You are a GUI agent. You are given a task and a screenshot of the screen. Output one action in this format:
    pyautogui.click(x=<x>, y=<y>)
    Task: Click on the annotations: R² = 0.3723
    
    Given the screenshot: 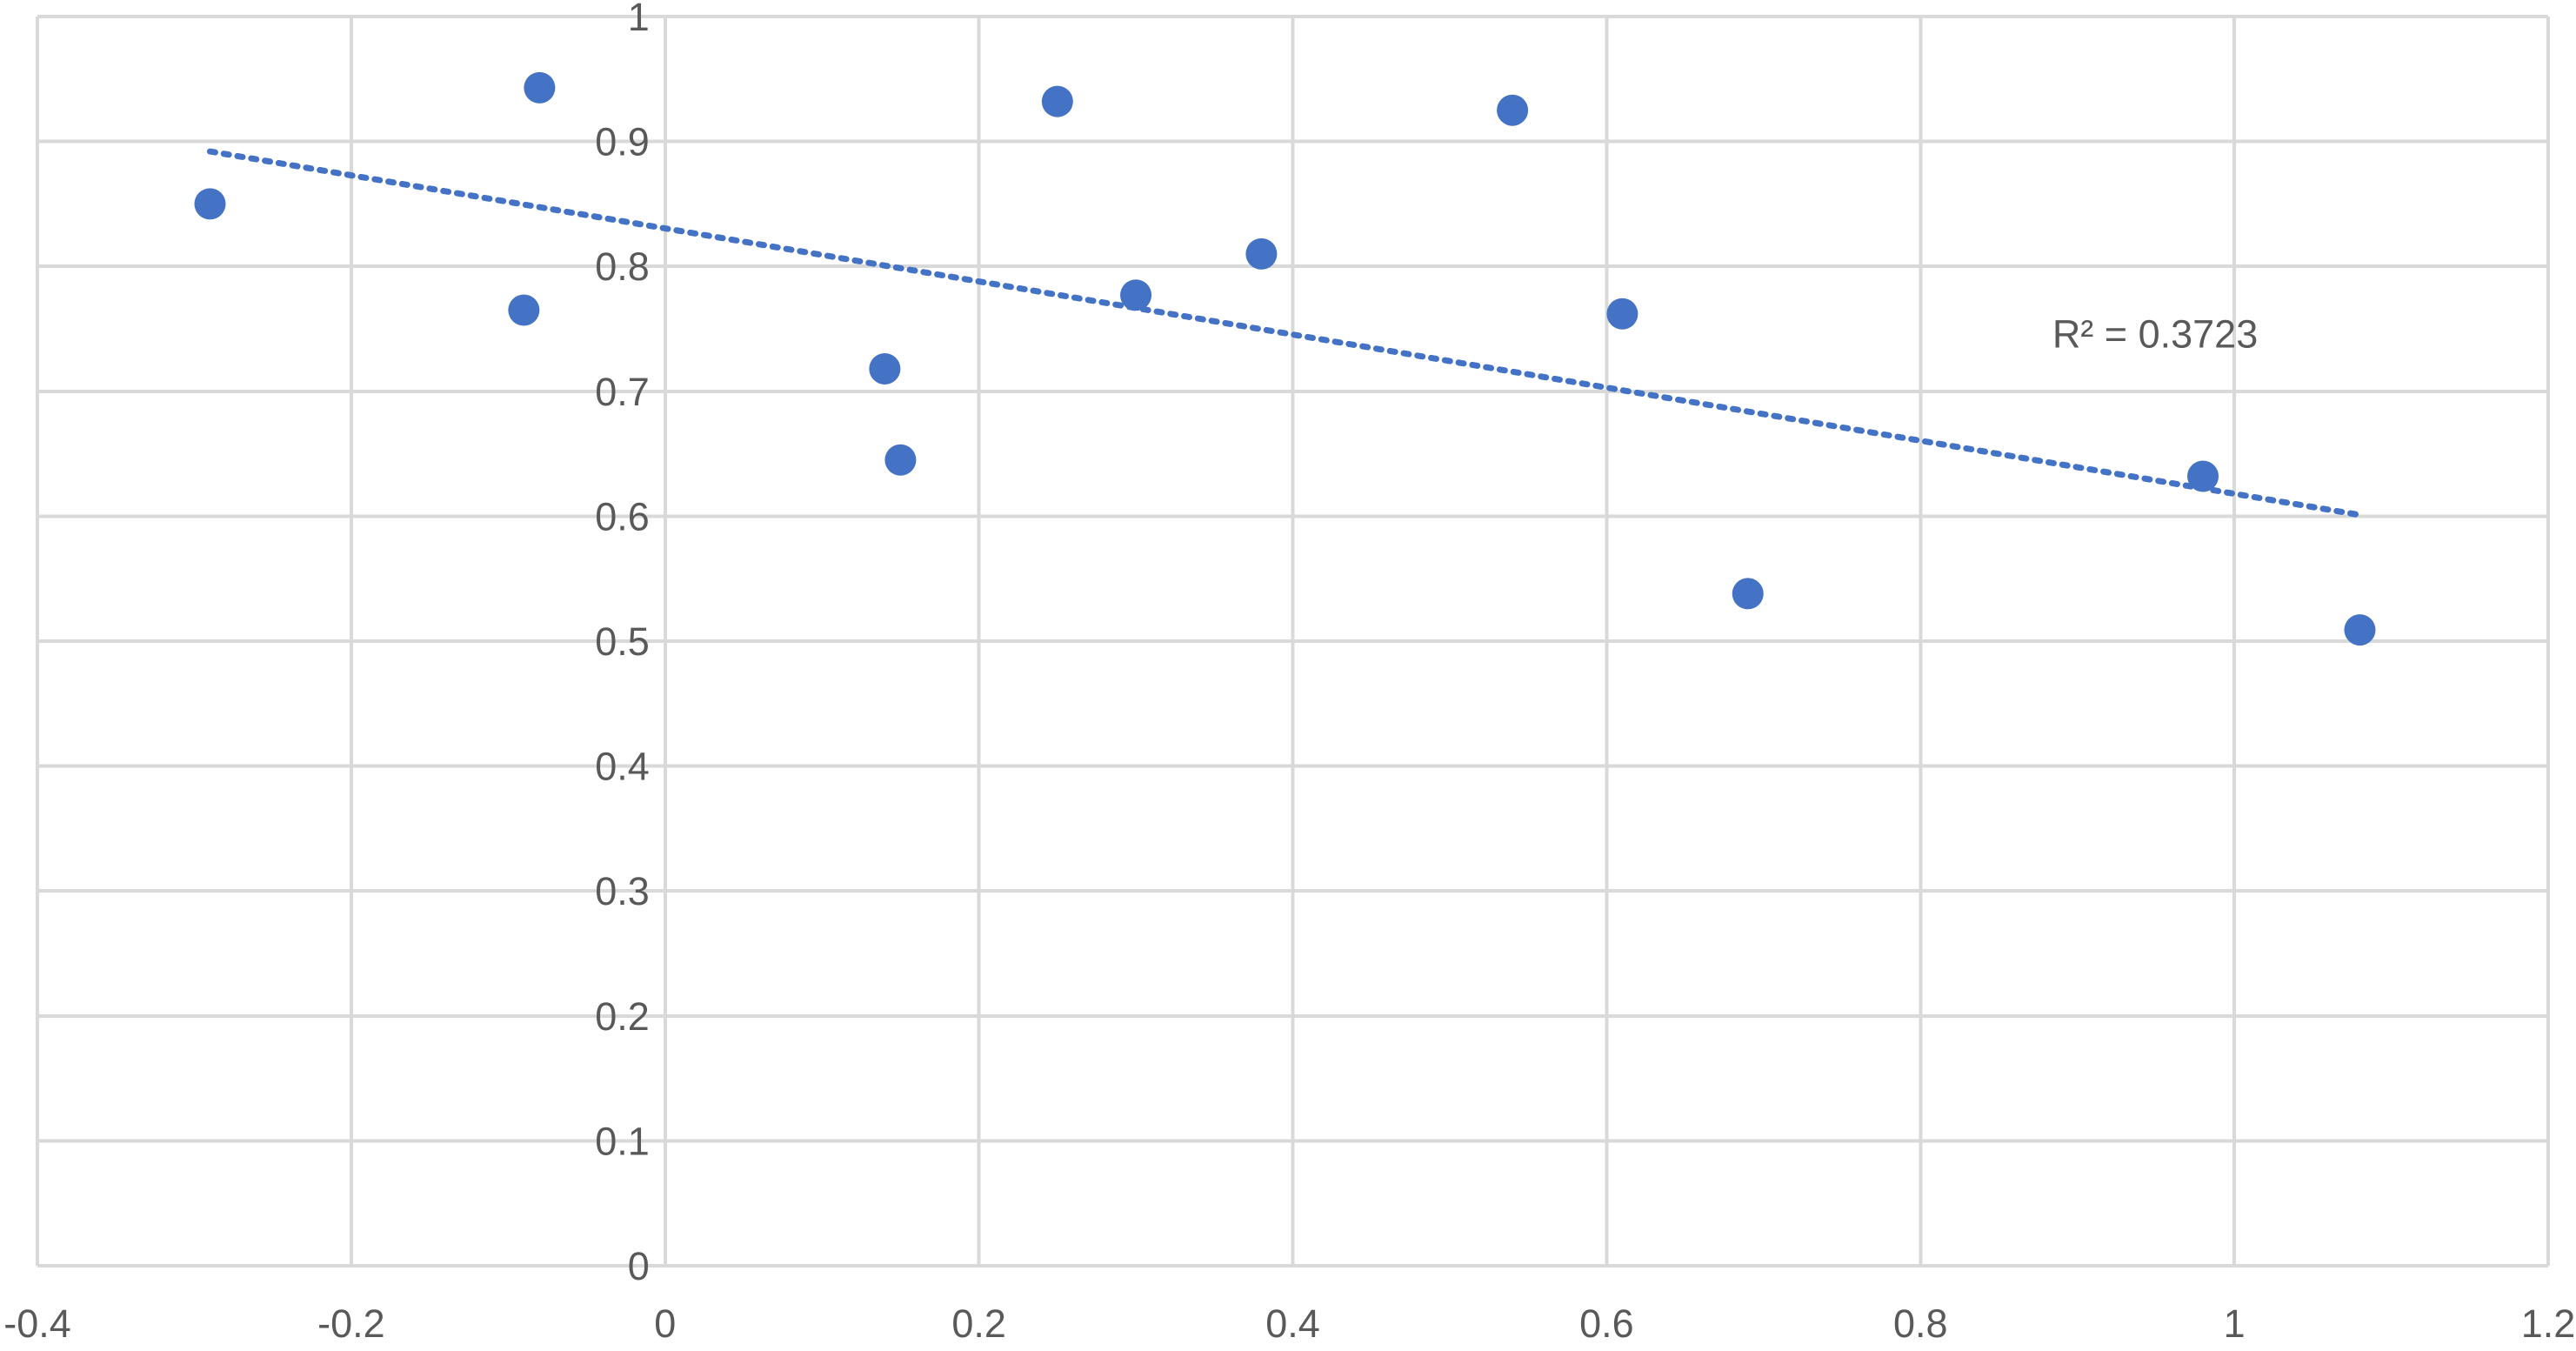 What is the action you would take?
    pyautogui.click(x=2155, y=334)
    